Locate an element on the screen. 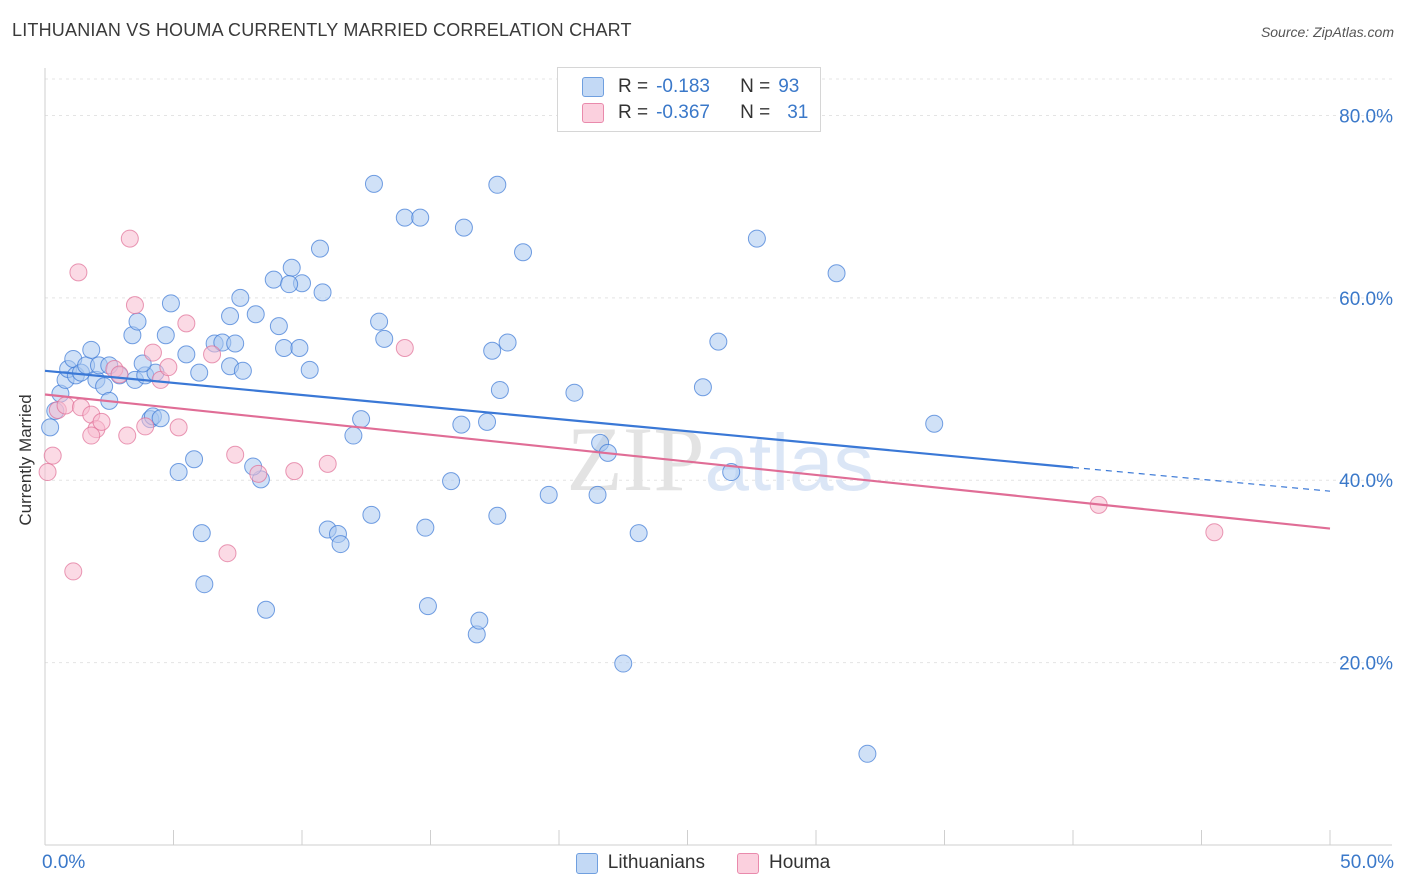  r-value: -0.183 is located at coordinates (683, 86).